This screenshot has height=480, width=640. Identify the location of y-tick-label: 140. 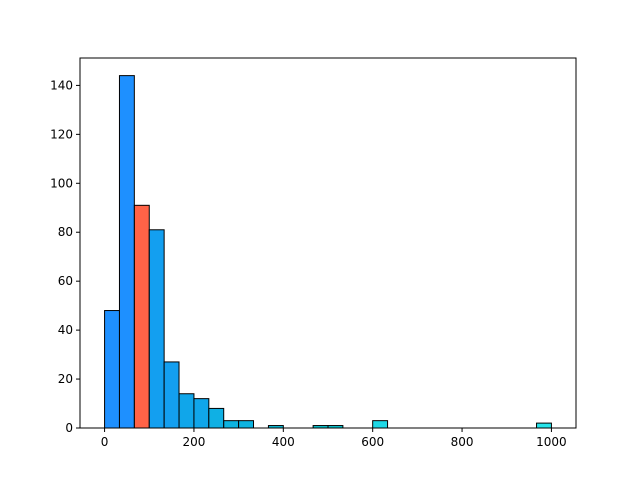
(61, 85).